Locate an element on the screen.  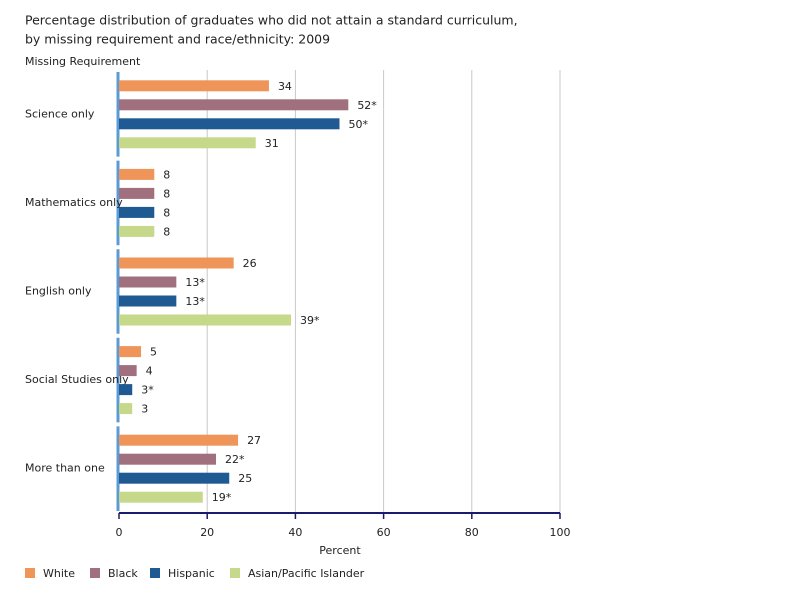
x-tick-label: 0 is located at coordinates (119, 532).